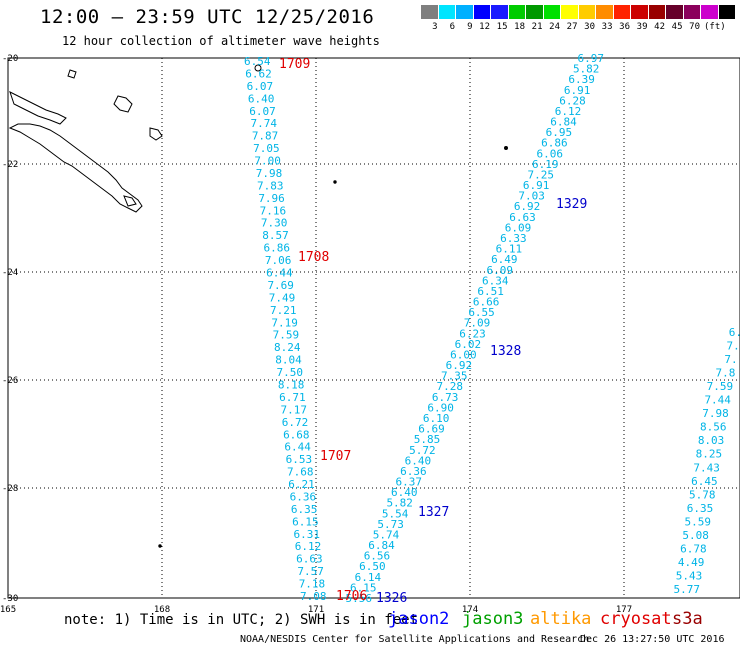 This screenshot has height=650, width=740. What do you see at coordinates (454, 376) in the screenshot?
I see `wave-height-value: 7.35` at bounding box center [454, 376].